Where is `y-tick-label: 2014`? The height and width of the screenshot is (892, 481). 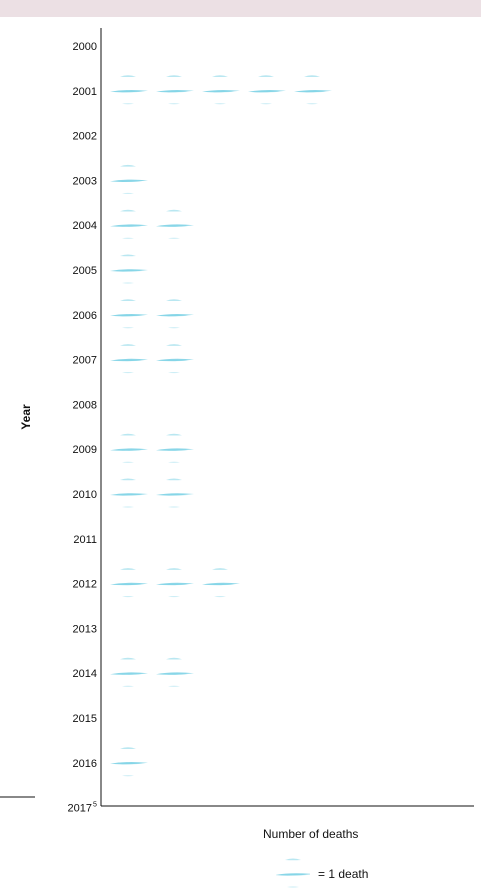
y-tick-label: 2014 is located at coordinates (85, 674).